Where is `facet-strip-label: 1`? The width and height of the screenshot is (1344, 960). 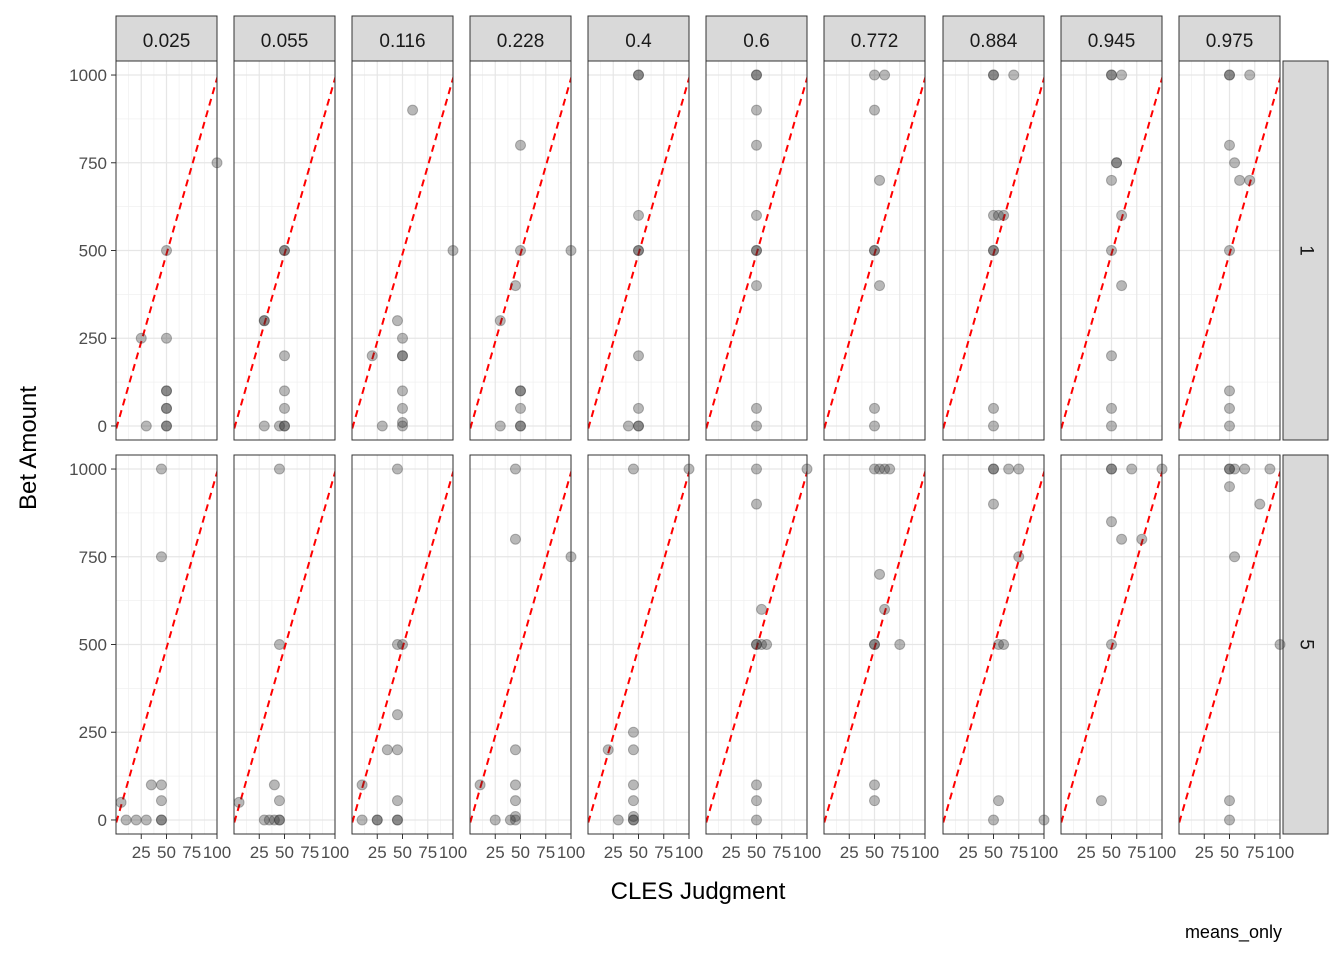
facet-strip-label: 1 is located at coordinates (1305, 250).